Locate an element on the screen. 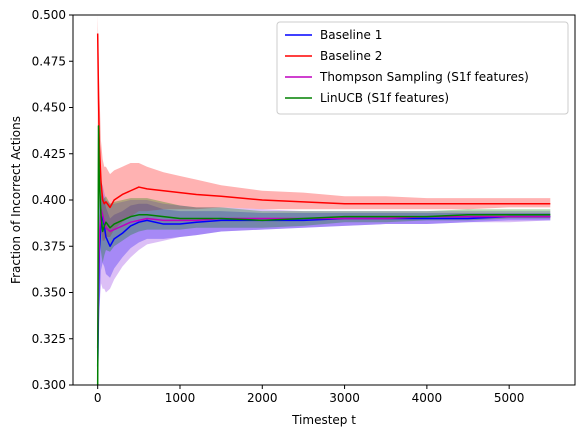  x-tick-label: 3000 is located at coordinates (344, 398).